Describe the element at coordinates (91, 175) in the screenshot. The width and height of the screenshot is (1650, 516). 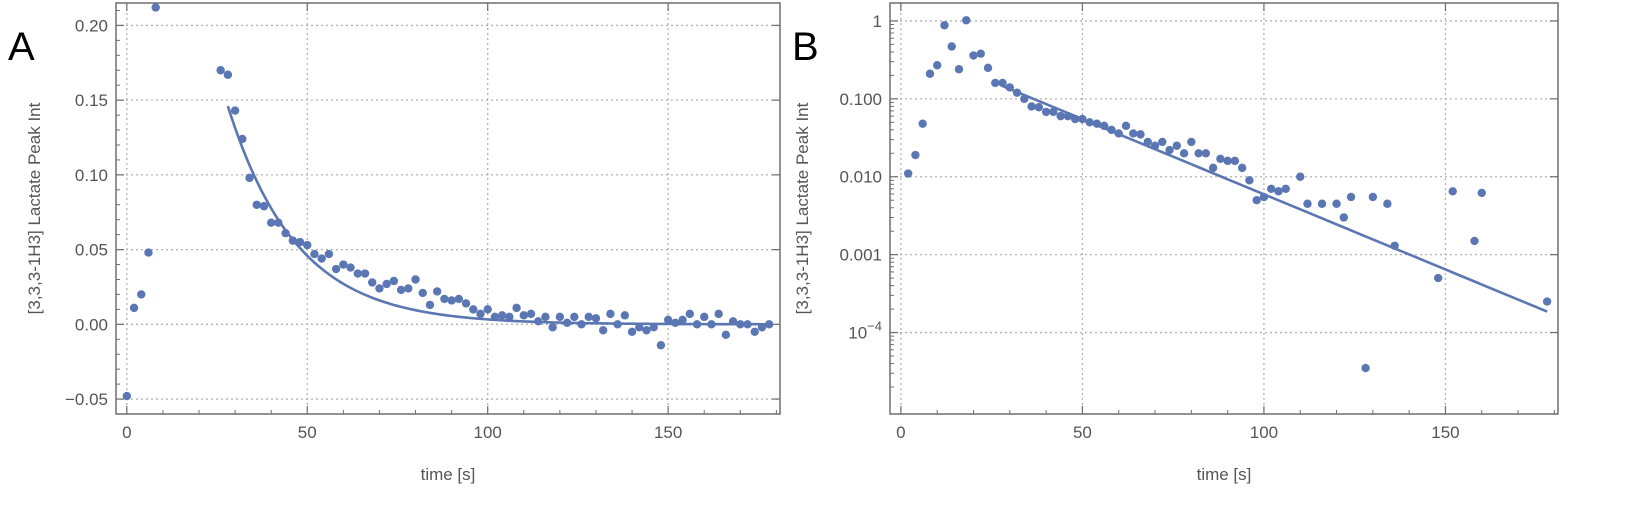
I see `y-tick-label: 0.10` at that location.